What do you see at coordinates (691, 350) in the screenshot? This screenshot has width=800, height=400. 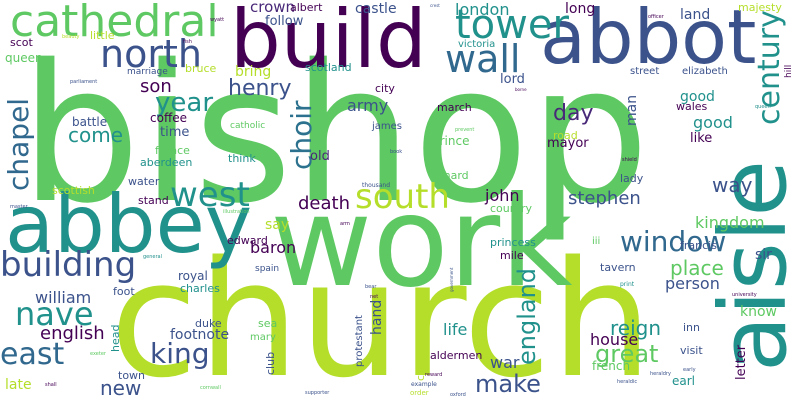 I see `word: visit` at bounding box center [691, 350].